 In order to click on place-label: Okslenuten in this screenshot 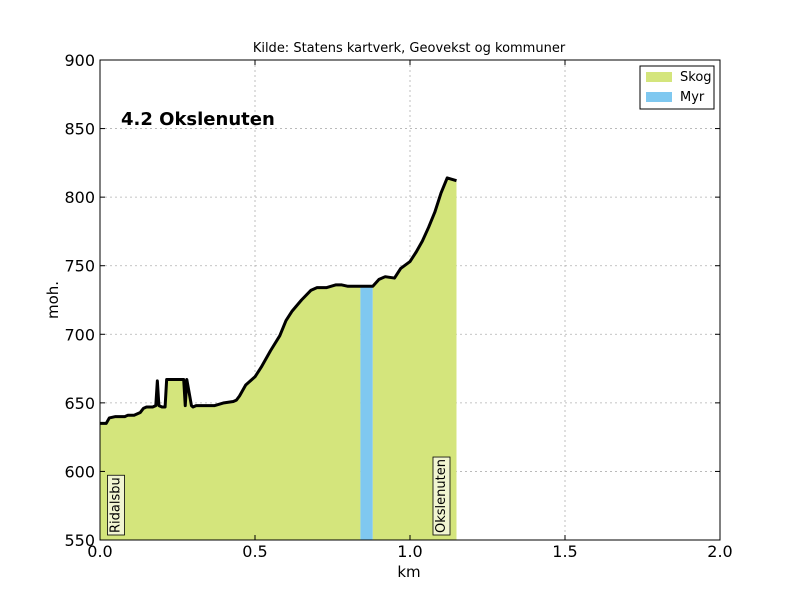, I will do `click(441, 496)`.